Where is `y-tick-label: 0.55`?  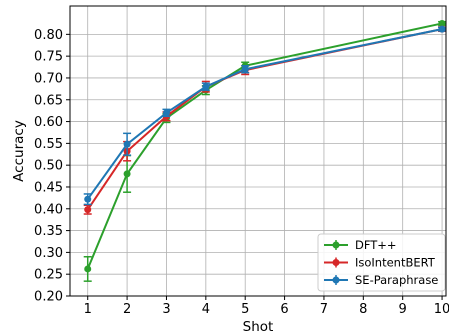 y-tick-label: 0.55 is located at coordinates (48, 144).